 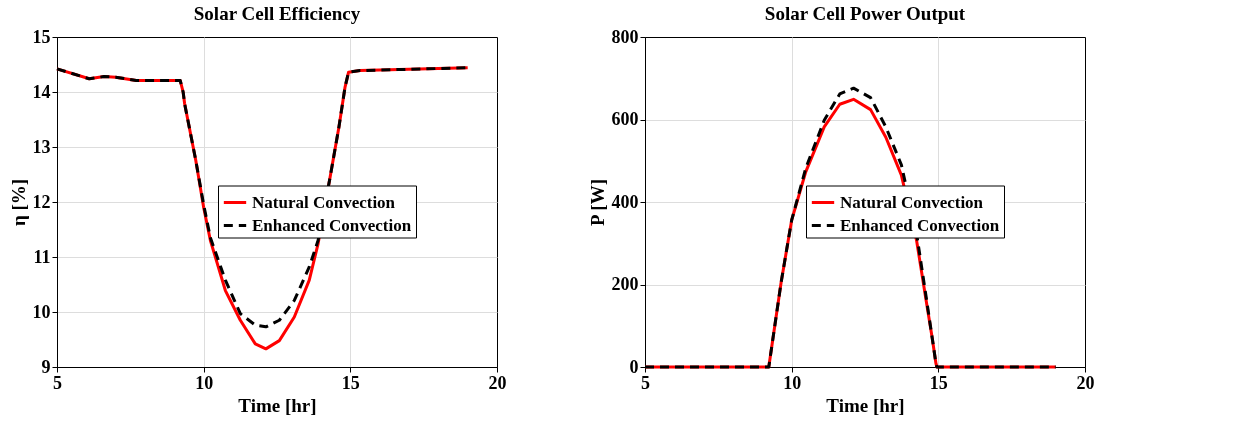 I want to click on y-axis-title: η [%], so click(x=18, y=202).